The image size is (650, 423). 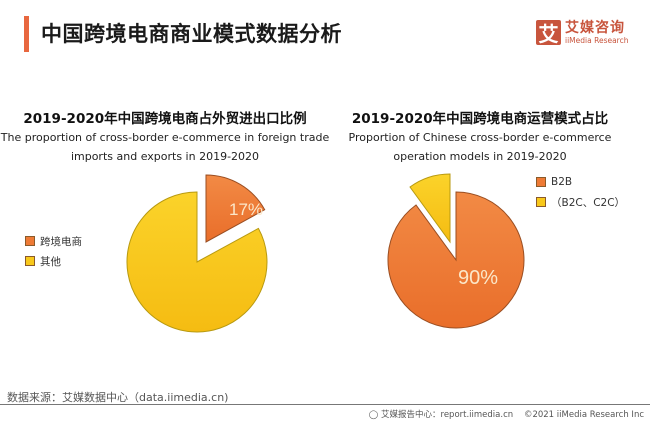 I want to click on pie-slice-cross-border, so click(x=235, y=208).